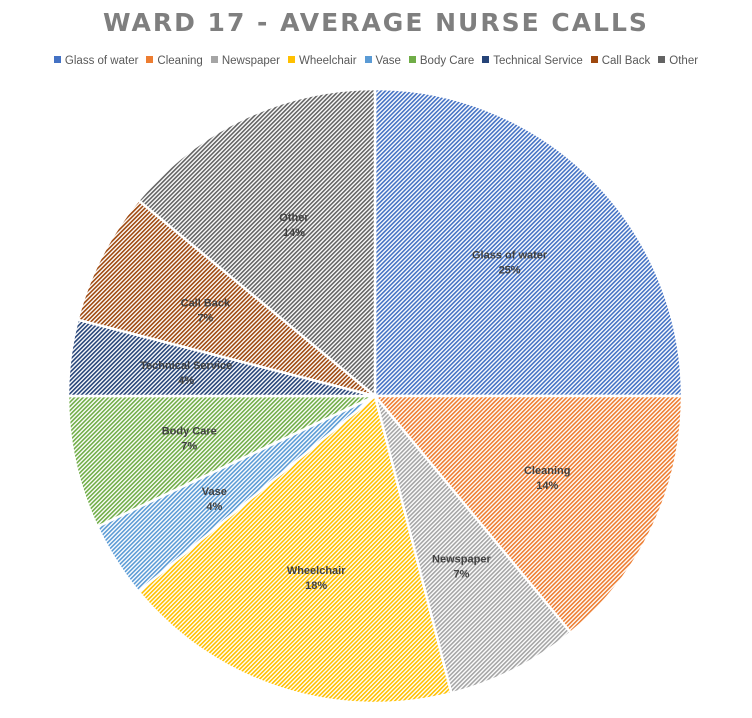 This screenshot has height=718, width=752. I want to click on legend-item-technical-service: Technical Service, so click(532, 61).